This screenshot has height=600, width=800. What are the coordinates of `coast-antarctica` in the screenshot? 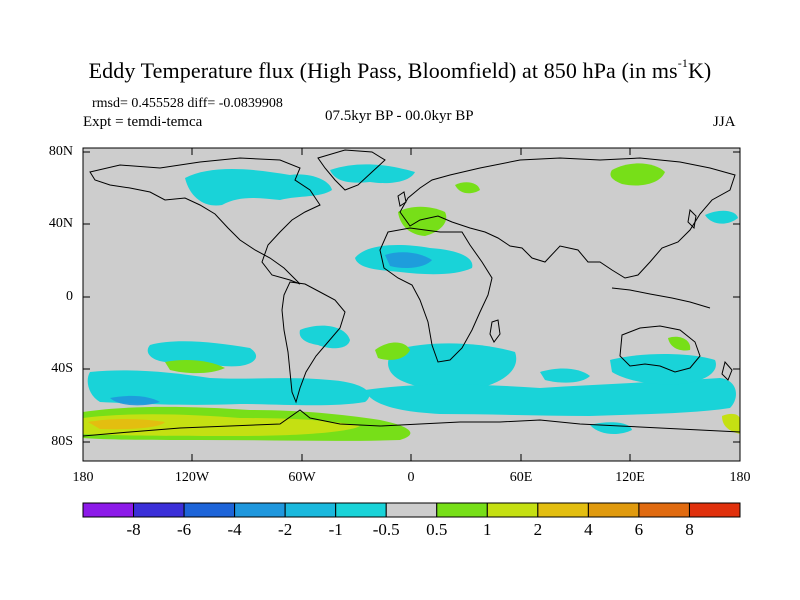 It's located at (411, 423).